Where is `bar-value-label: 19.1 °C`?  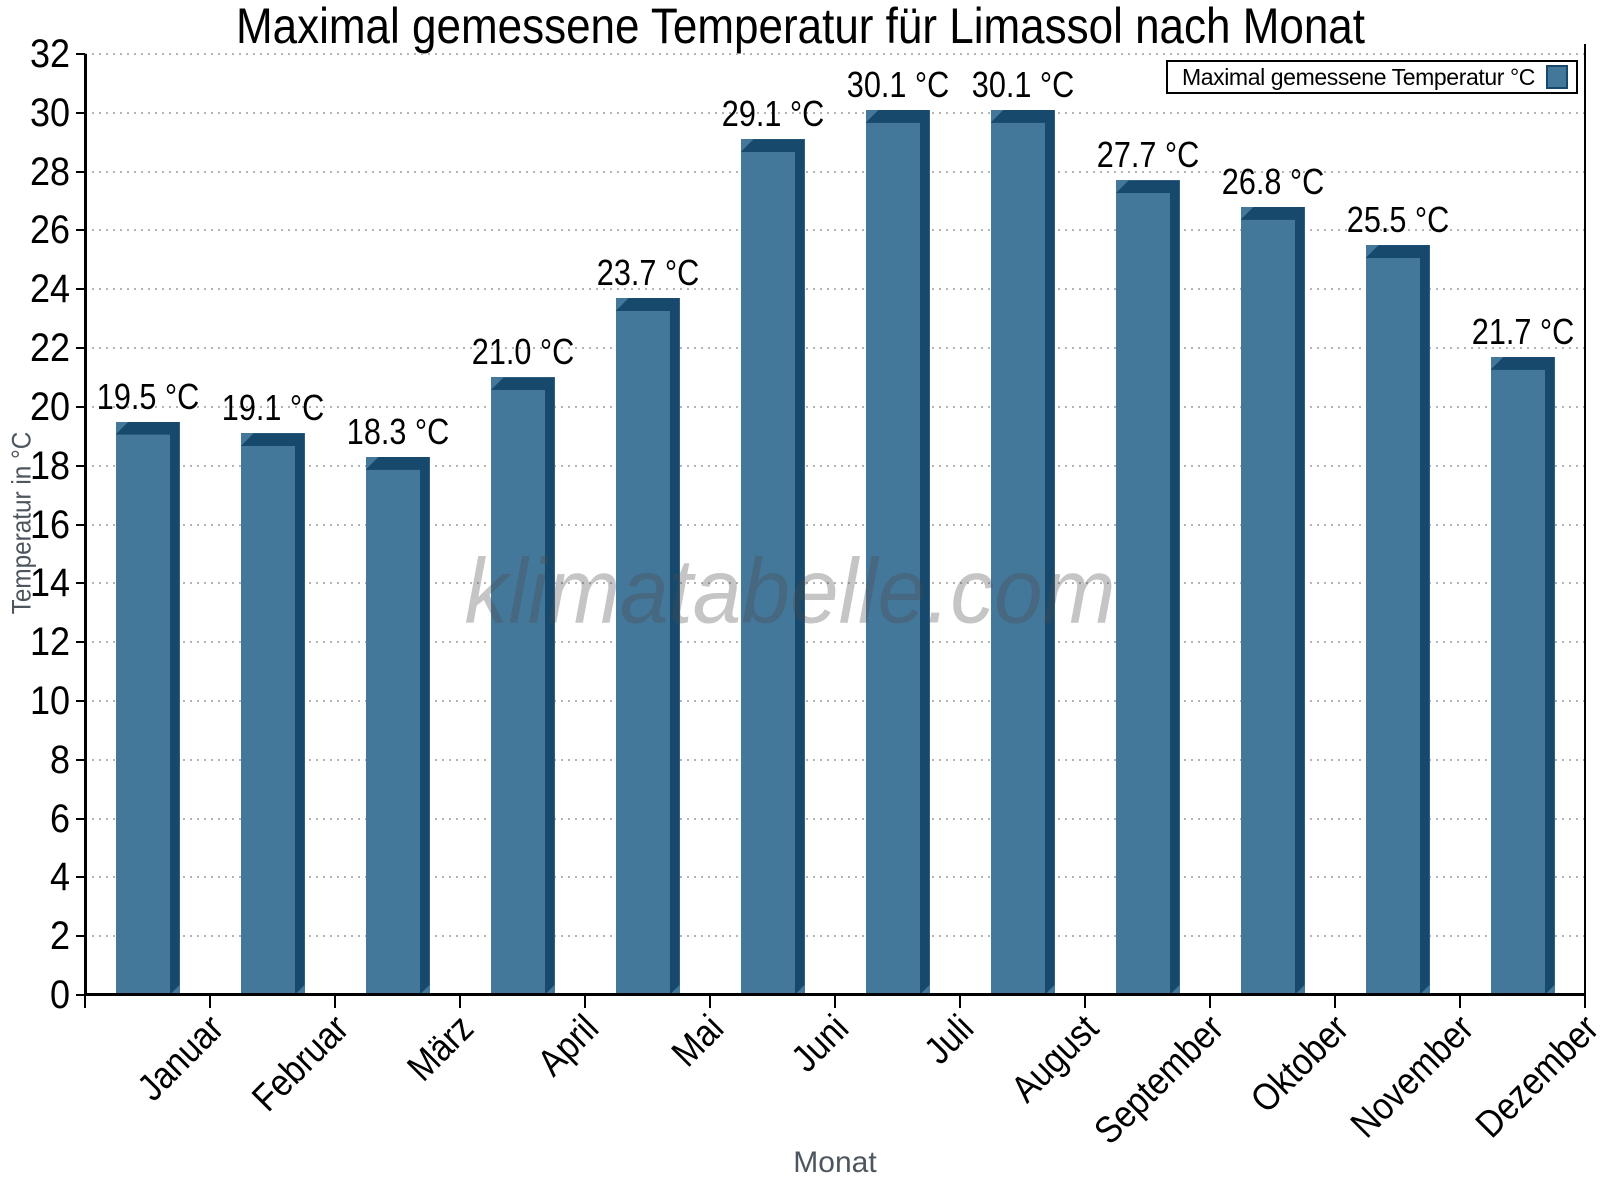
bar-value-label: 19.1 °C is located at coordinates (272, 408).